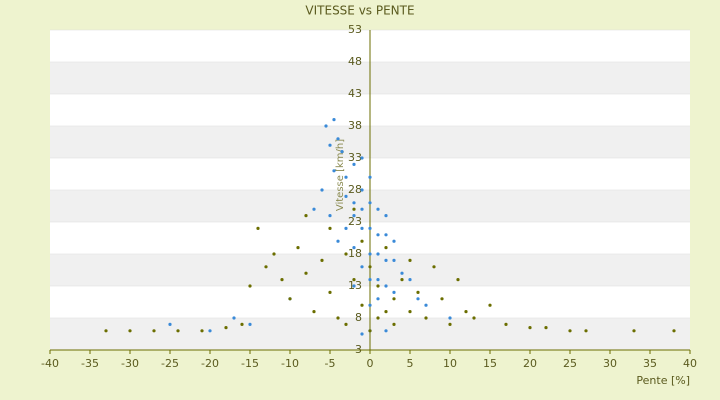  I want to click on x-tick-label: 25, so click(570, 363).